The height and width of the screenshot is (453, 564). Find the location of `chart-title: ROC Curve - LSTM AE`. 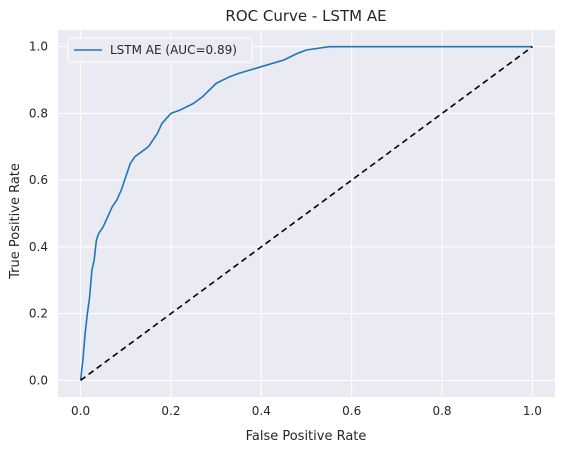

chart-title: ROC Curve - LSTM AE is located at coordinates (305, 16).